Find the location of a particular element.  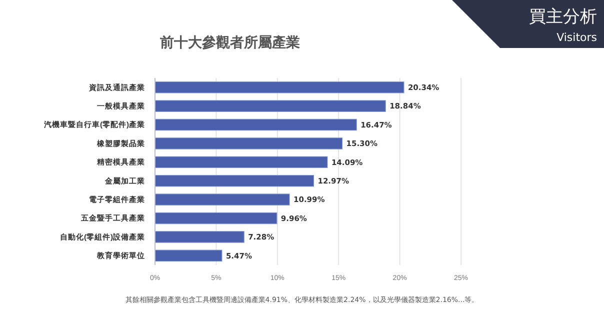

text: Visitors is located at coordinates (577, 37).